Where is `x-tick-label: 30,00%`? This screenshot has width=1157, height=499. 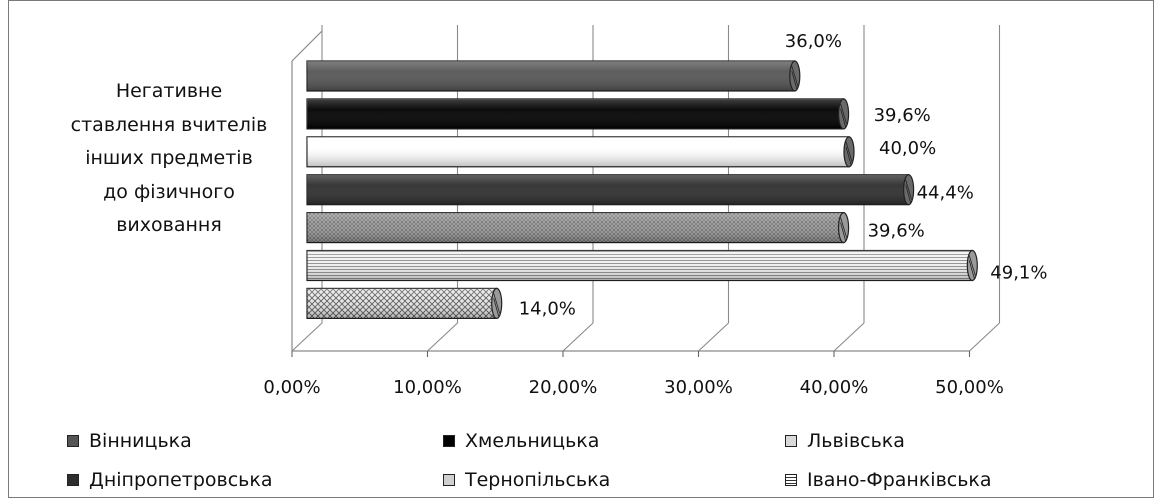 x-tick-label: 30,00% is located at coordinates (698, 387).